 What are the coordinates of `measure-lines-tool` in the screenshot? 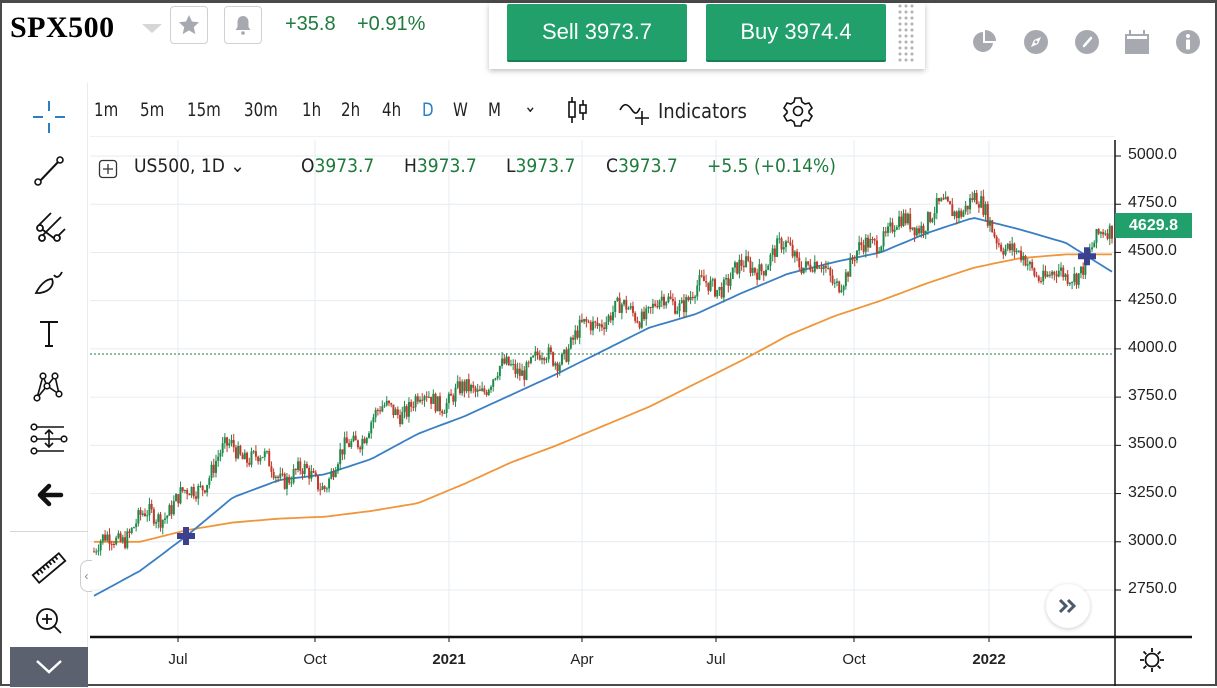 It's located at (49, 439).